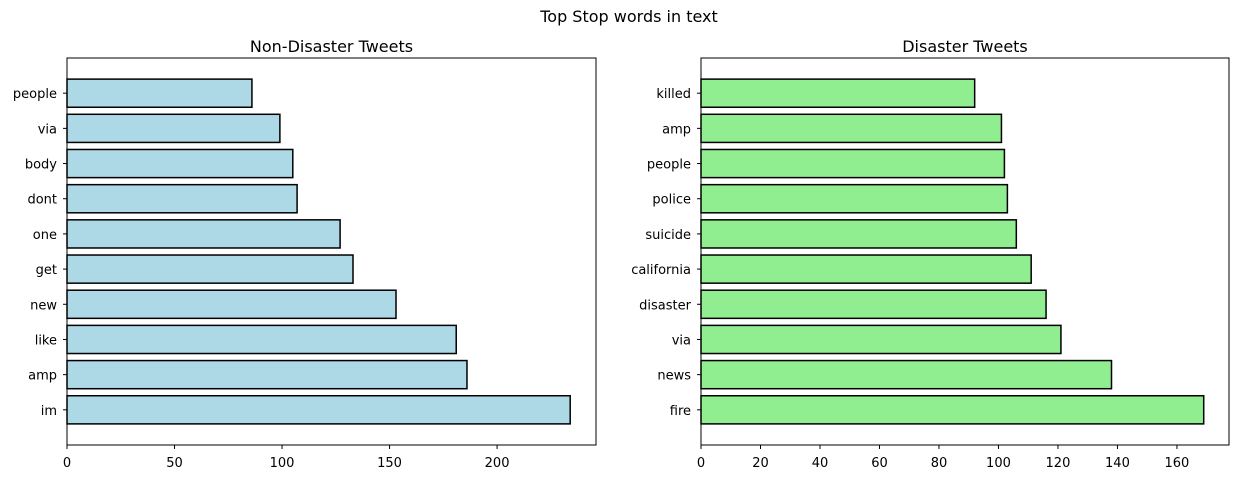  I want to click on chart-title: Disaster Tweets, so click(965, 46).